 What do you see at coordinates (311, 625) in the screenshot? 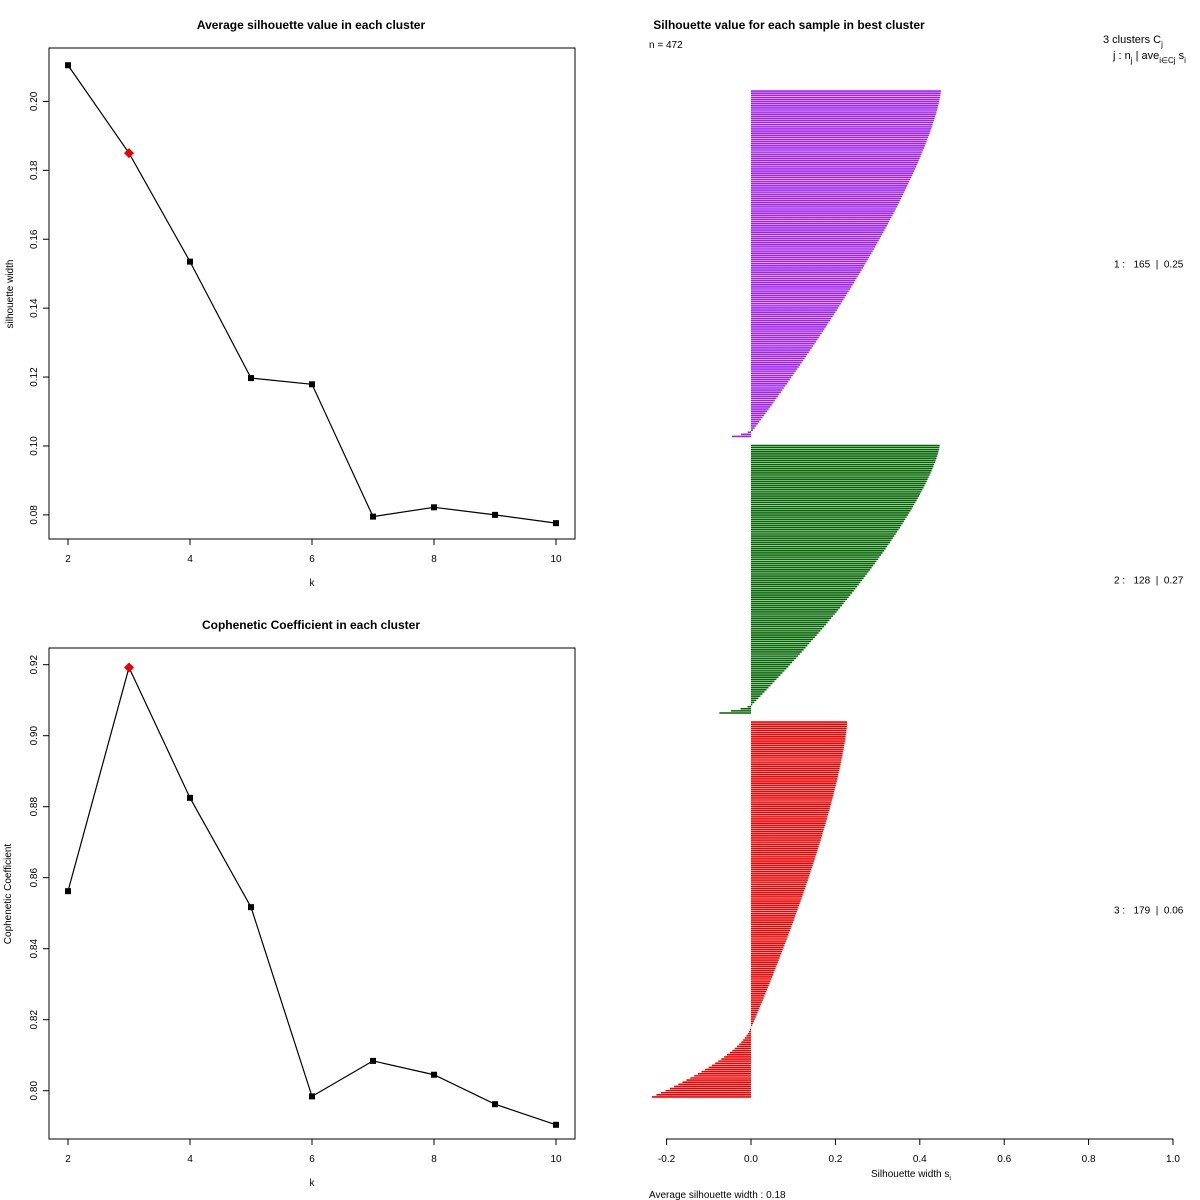
I see `panel2-title: Cophenetic Coefficient in each cluster` at bounding box center [311, 625].